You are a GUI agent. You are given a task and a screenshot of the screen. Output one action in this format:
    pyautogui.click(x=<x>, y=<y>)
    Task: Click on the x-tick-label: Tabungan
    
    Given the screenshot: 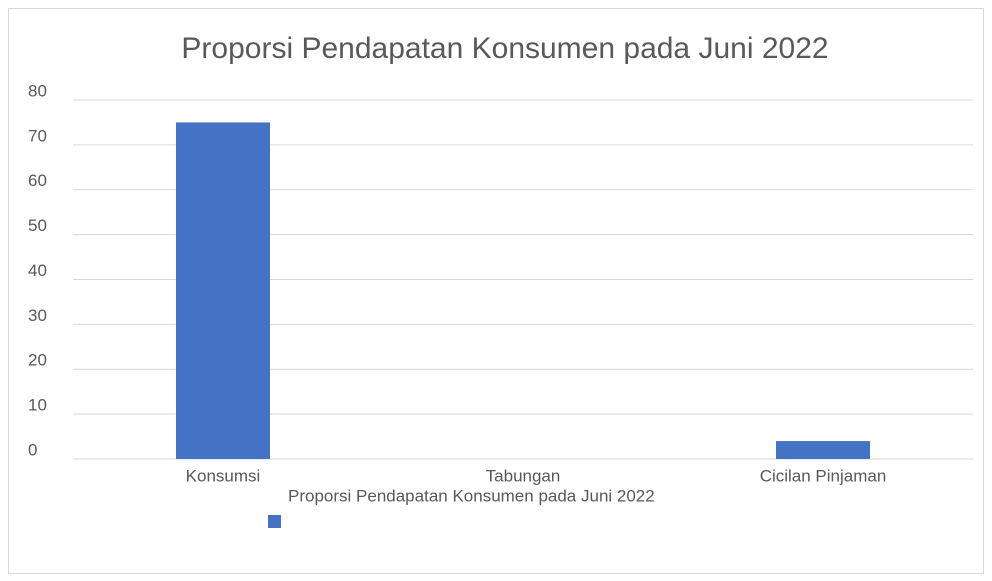 What is the action you would take?
    pyautogui.click(x=523, y=475)
    